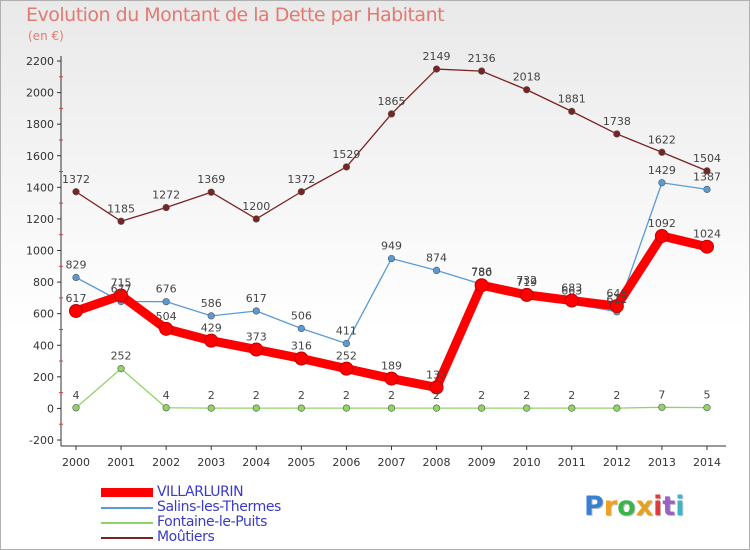  What do you see at coordinates (436, 257) in the screenshot?
I see `data-label-salins-les-thermes: 874` at bounding box center [436, 257].